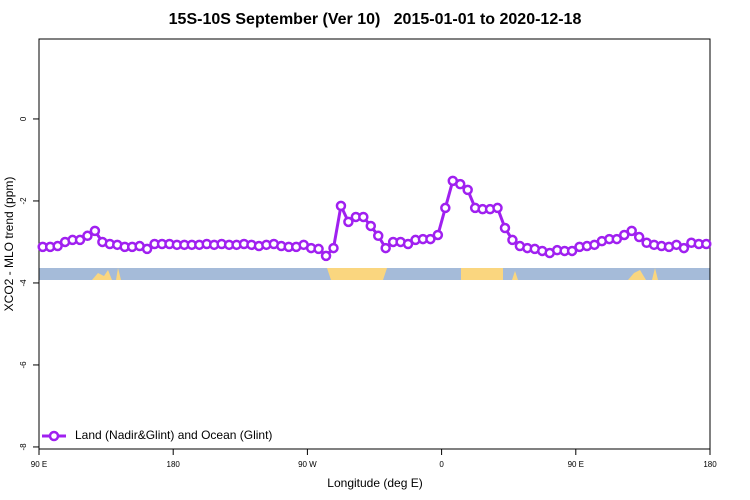  What do you see at coordinates (54, 436) in the screenshot?
I see `legend-marker` at bounding box center [54, 436].